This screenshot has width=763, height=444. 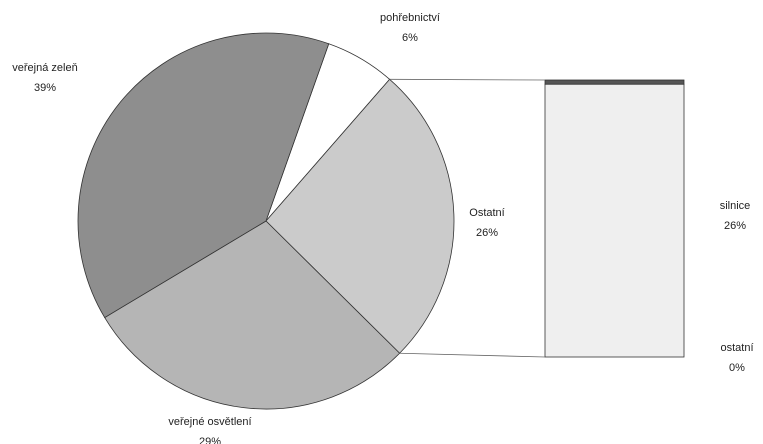 I want to click on slice-value: 6%, so click(x=410, y=38).